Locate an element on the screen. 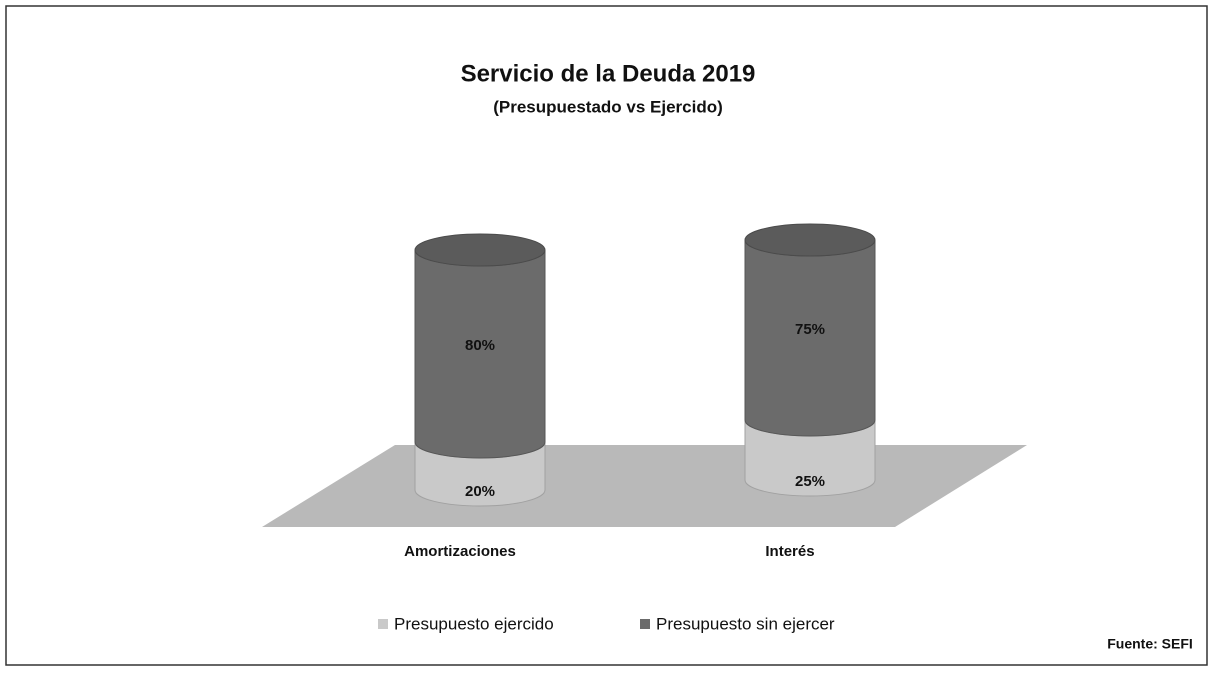 Image resolution: width=1213 pixels, height=676 pixels. legend-label: Presupuesto ejercido is located at coordinates (474, 623).